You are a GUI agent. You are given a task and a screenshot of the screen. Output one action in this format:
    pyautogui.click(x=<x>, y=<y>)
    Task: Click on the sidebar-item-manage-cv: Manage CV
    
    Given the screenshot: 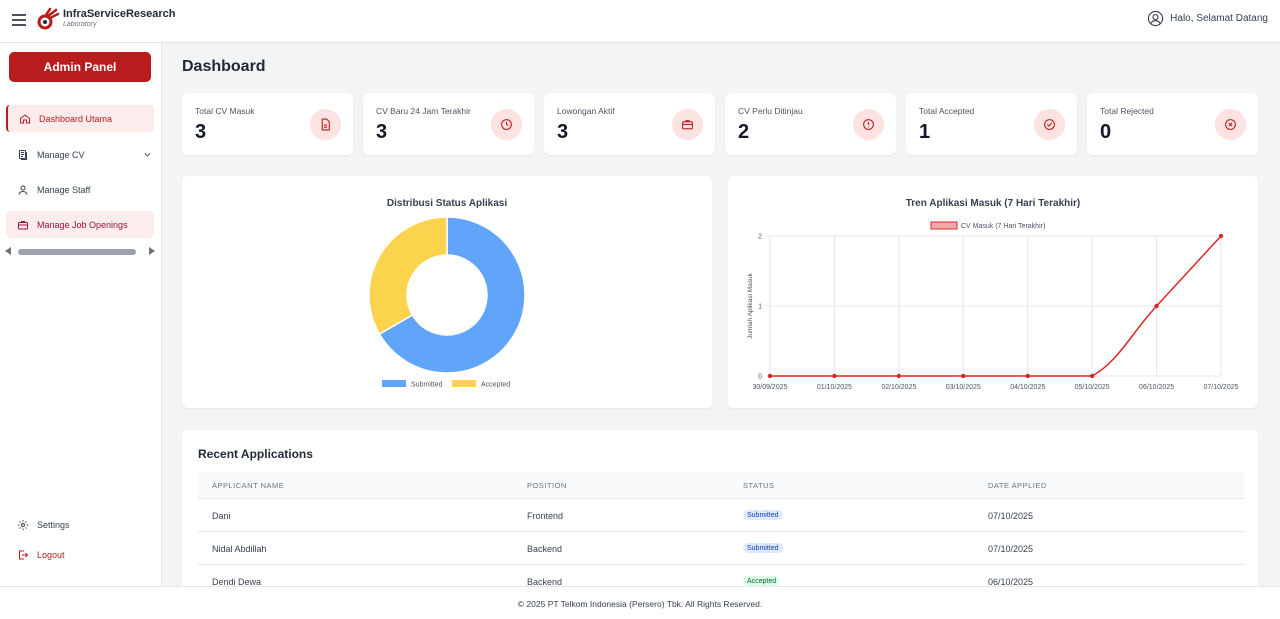 What is the action you would take?
    pyautogui.click(x=80, y=154)
    